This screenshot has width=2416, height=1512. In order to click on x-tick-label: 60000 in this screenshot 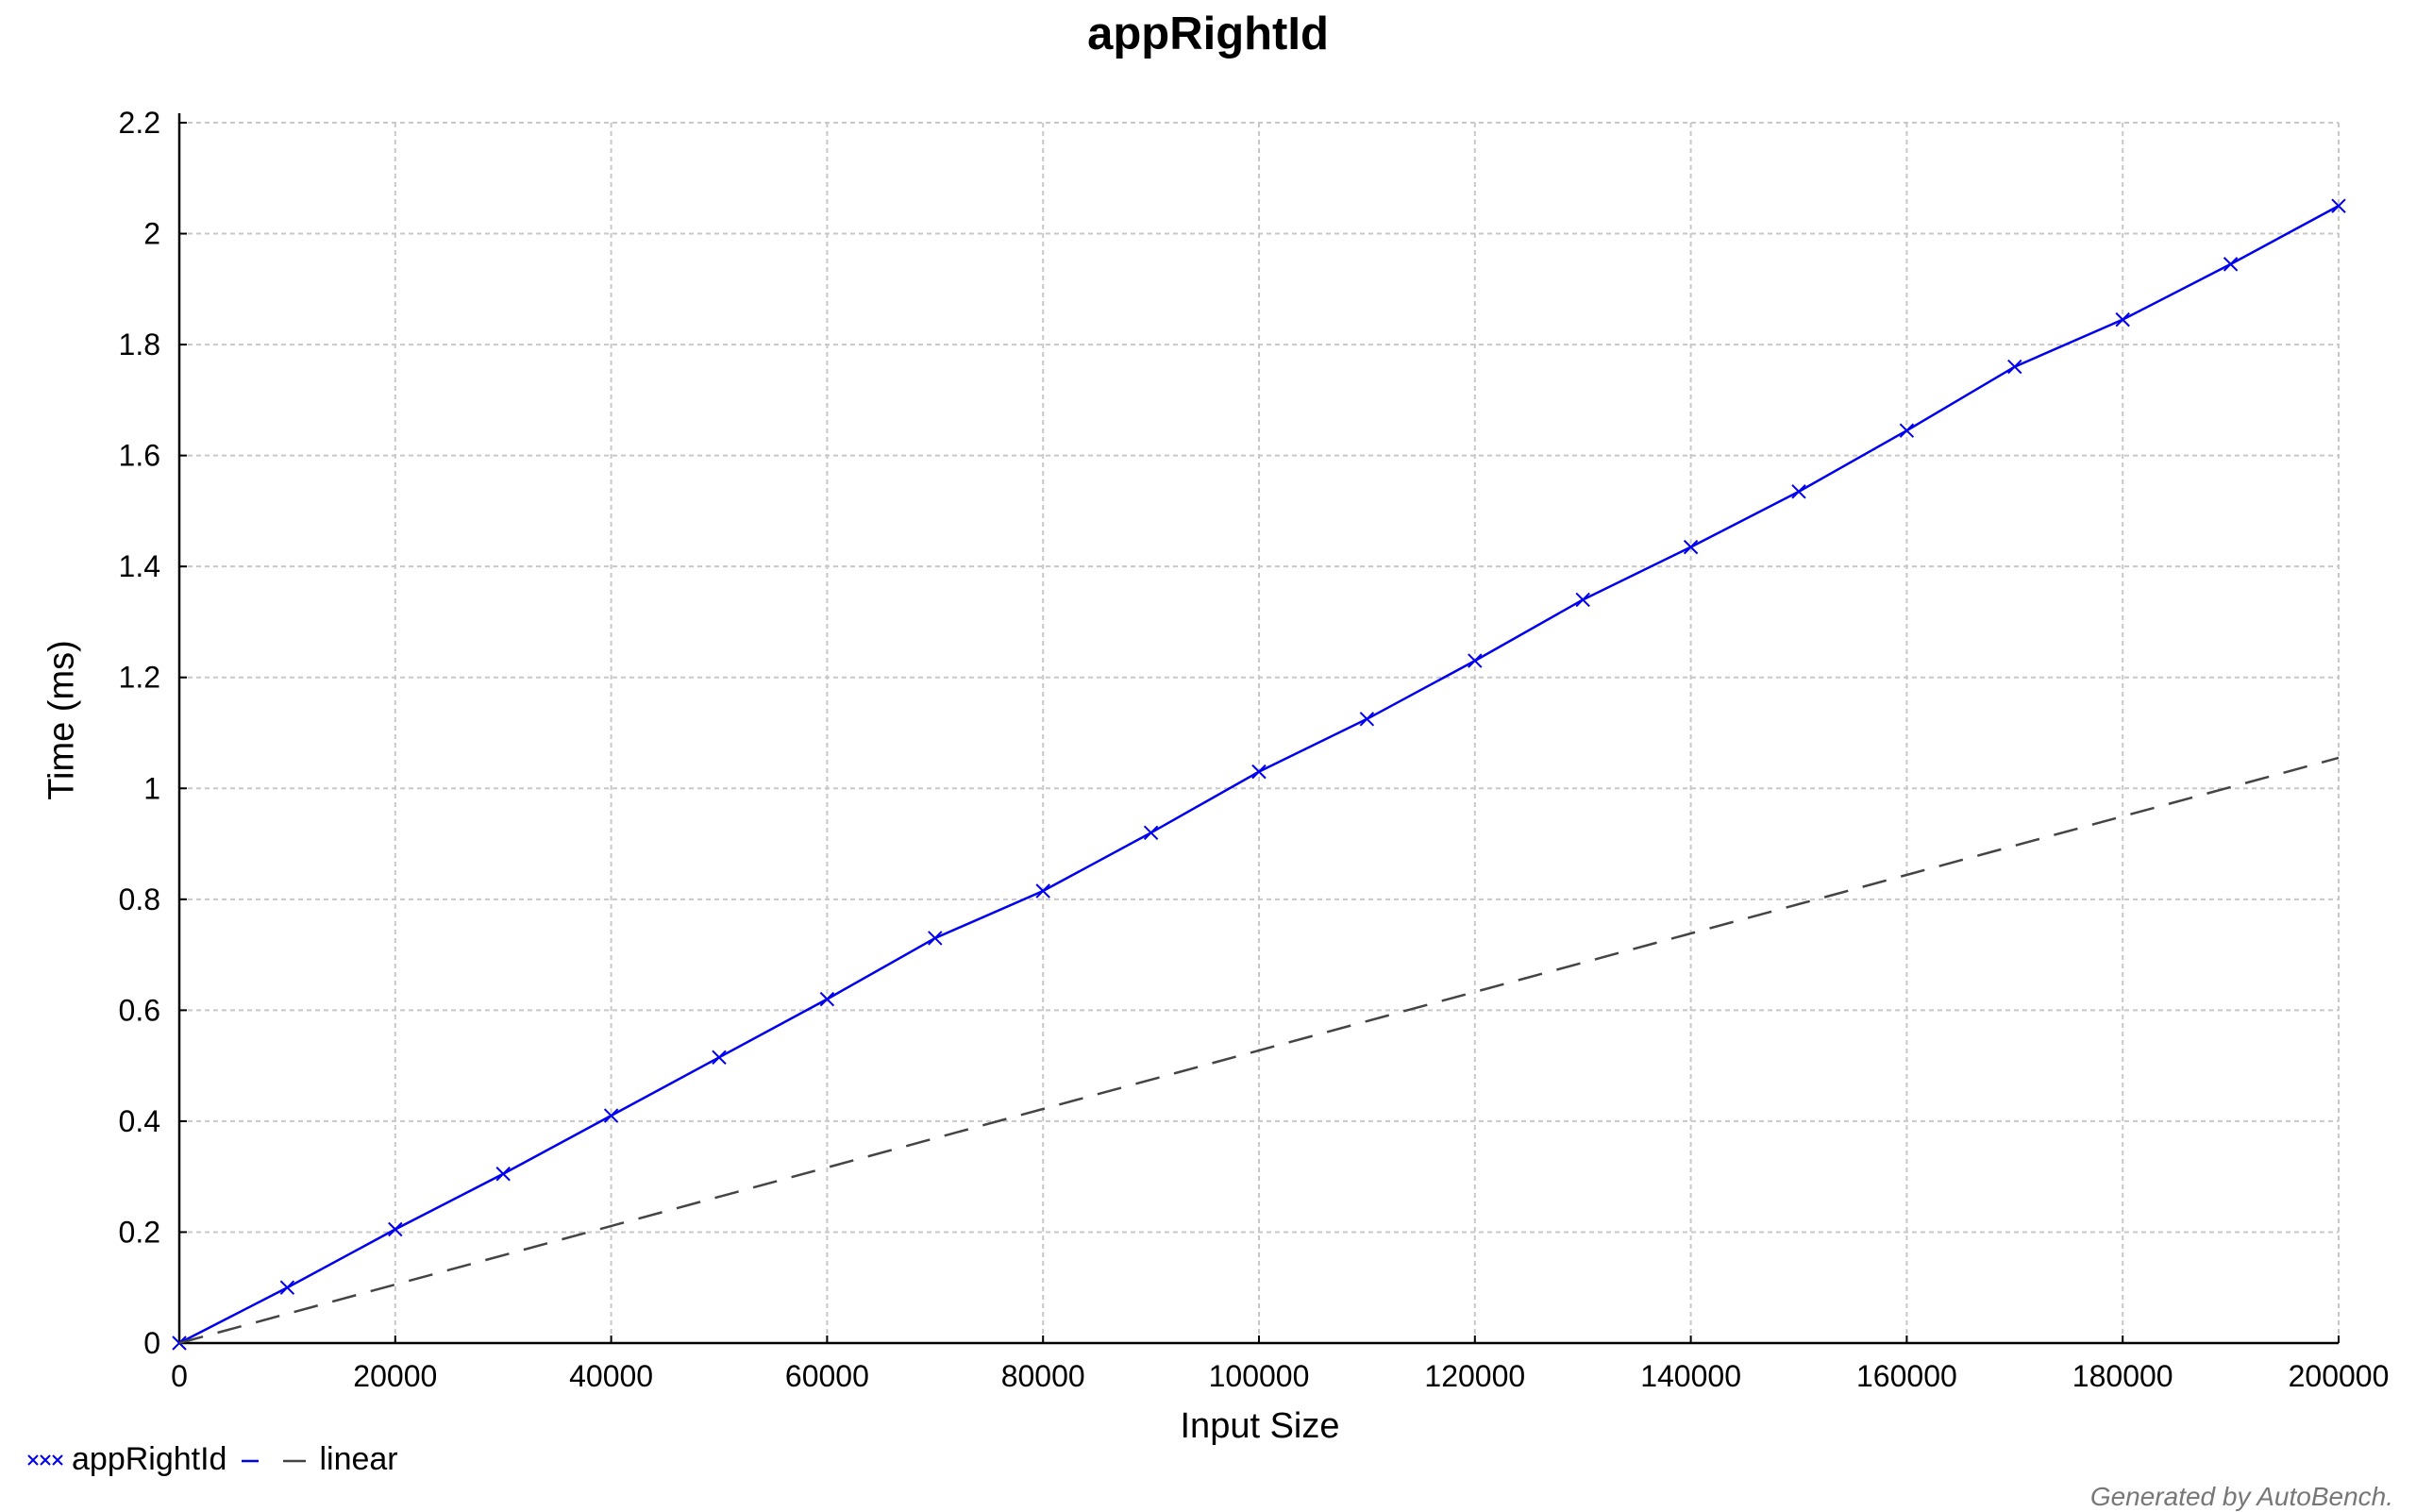, I will do `click(827, 1376)`.